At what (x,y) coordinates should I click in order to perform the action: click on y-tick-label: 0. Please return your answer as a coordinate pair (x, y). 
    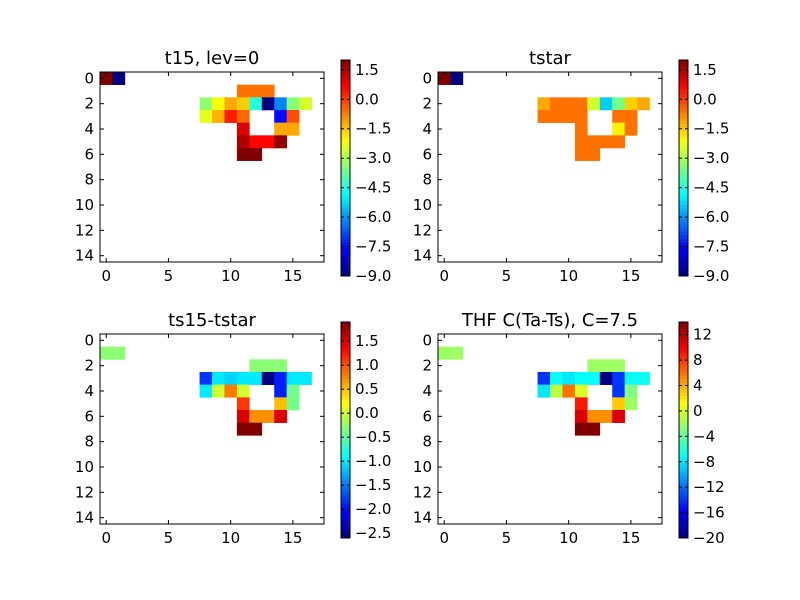
    Looking at the image, I should click on (89, 340).